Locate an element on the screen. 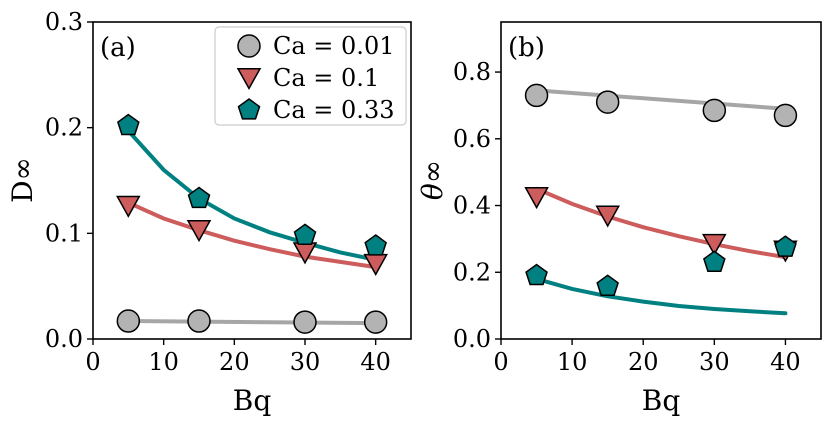  ytick-label-b-2: 0.4 is located at coordinates (472, 206).